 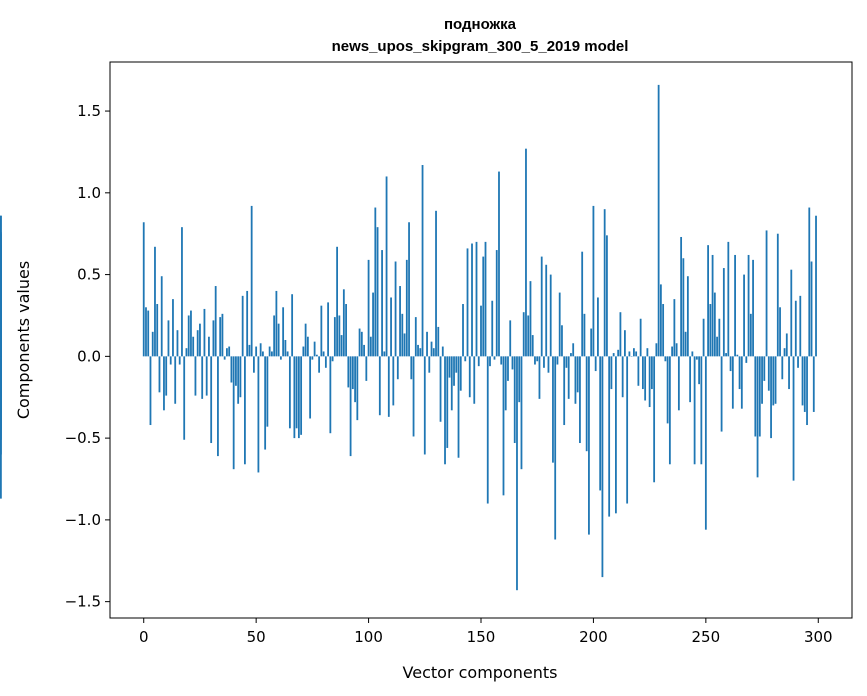 I want to click on y-tick-label: 0.5, so click(x=89, y=275).